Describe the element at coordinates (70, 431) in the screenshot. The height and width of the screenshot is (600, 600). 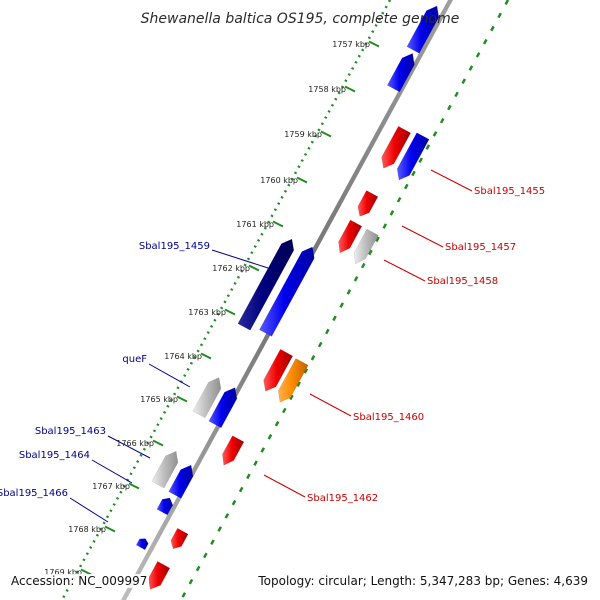
I see `gene-label-sbal195-1463: Sbal195_1463` at that location.